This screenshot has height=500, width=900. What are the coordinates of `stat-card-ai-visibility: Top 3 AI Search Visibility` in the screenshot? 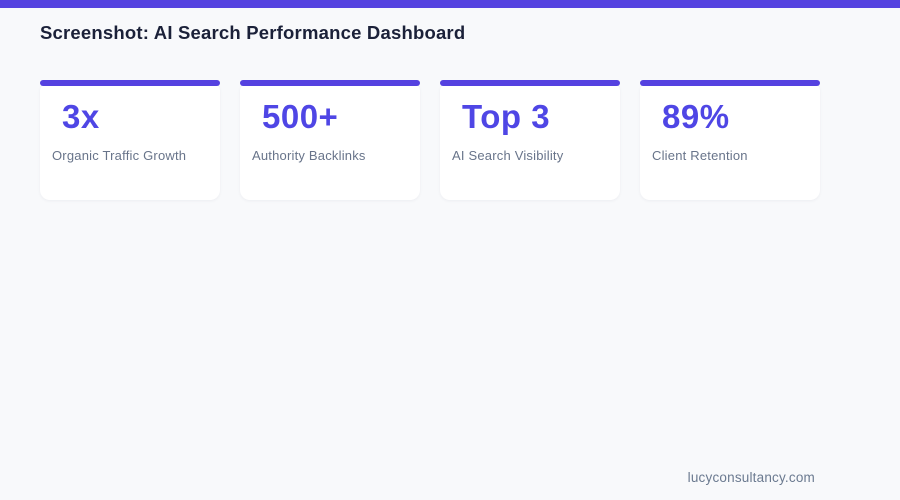 It's located at (530, 140).